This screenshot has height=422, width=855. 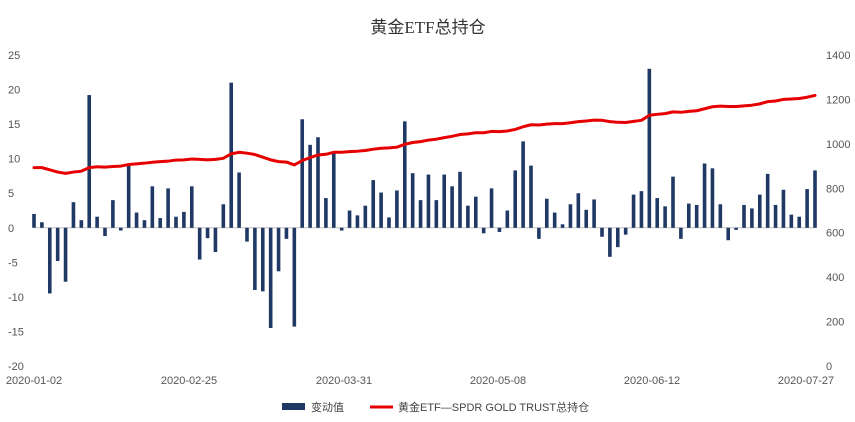 What do you see at coordinates (14, 56) in the screenshot?
I see `y-left-tick-label: 25` at bounding box center [14, 56].